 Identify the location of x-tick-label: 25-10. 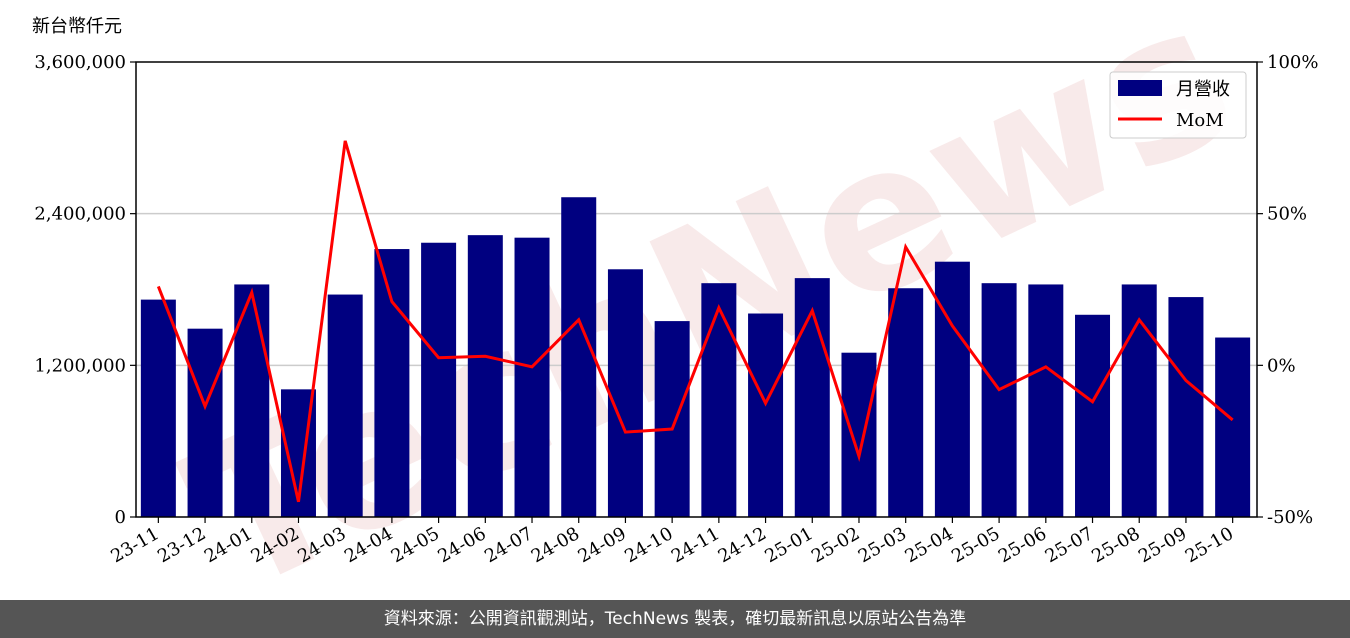
(1209, 545).